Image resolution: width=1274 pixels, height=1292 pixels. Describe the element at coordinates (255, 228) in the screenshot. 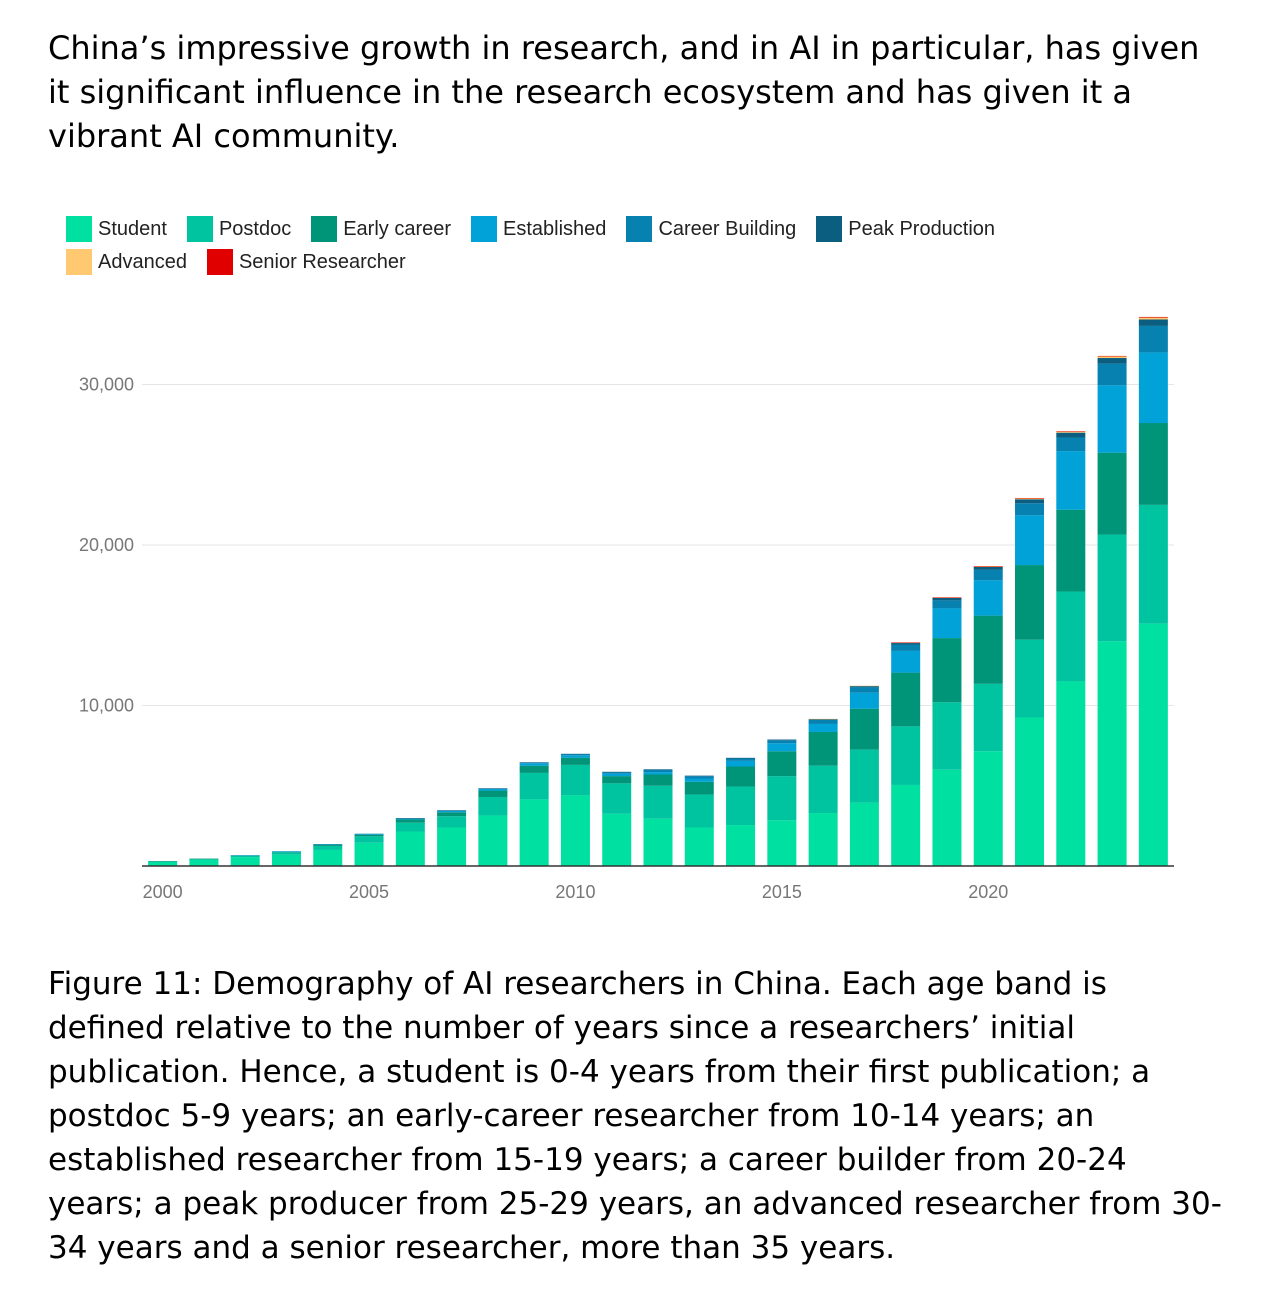

I see `legend-label-postdoc: Postdoc` at that location.